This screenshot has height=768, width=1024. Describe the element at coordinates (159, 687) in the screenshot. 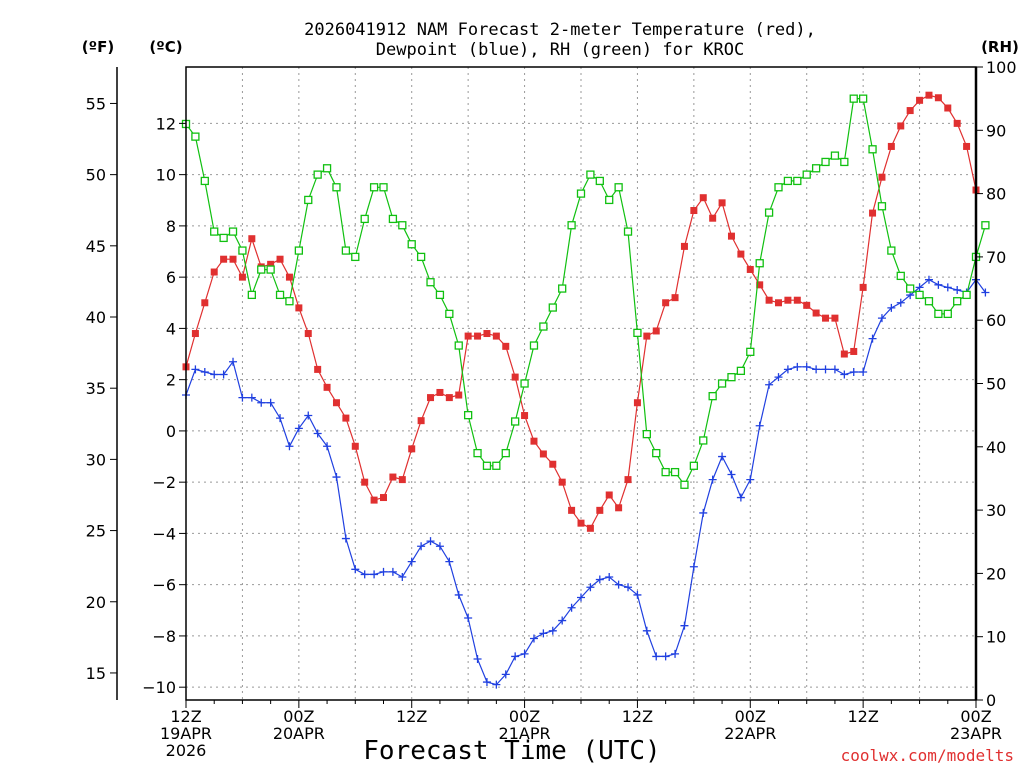

I see `celsius-tick-label: −10` at that location.